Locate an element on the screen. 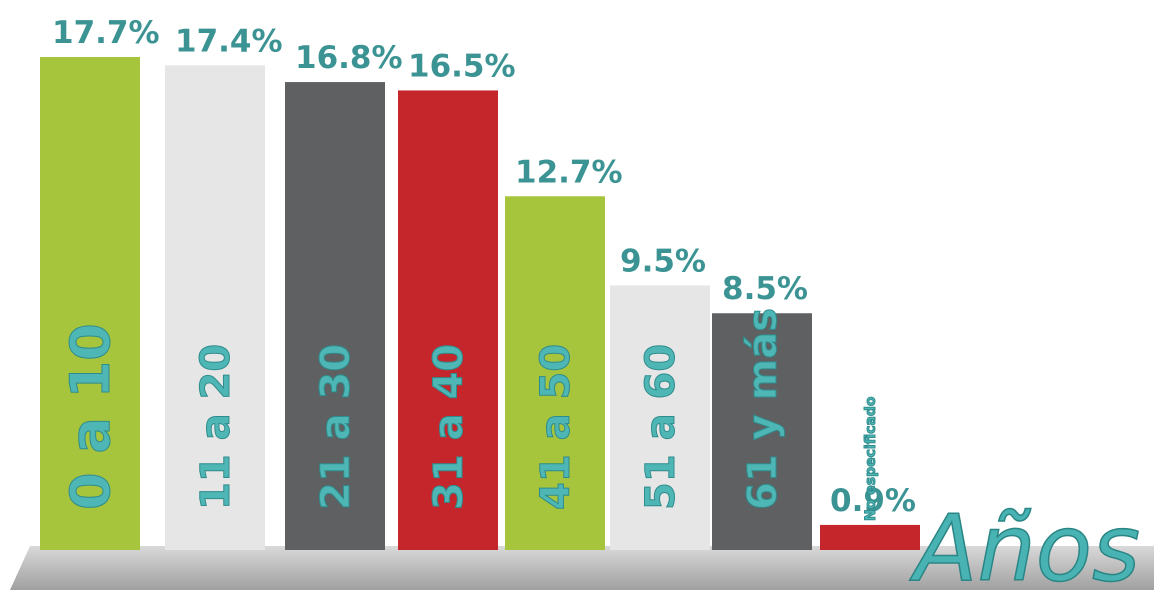 This screenshot has height=590, width=1154. category-label: No especificado is located at coordinates (871, 458).